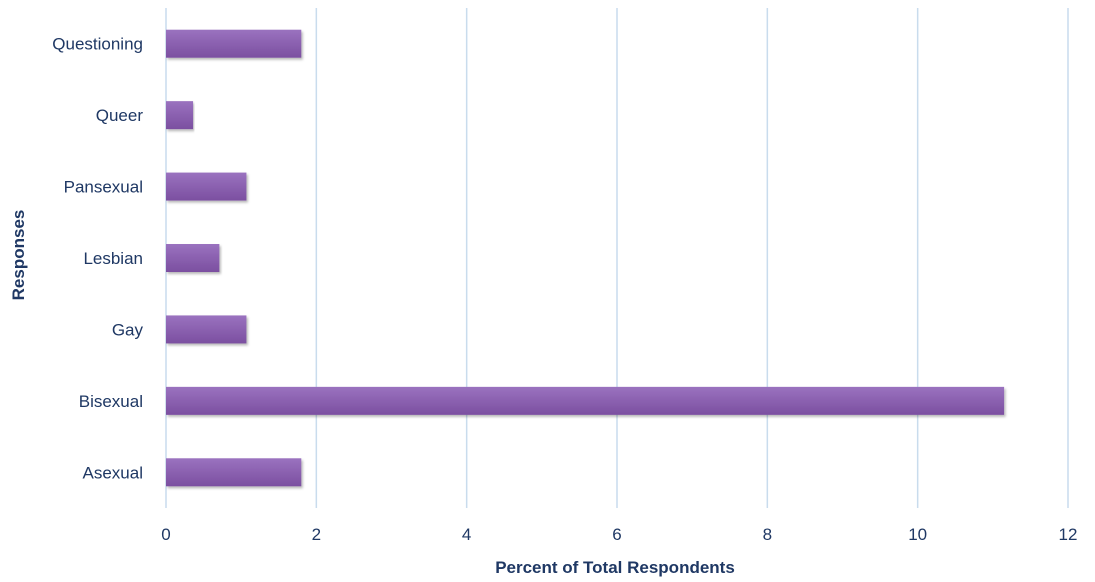 The width and height of the screenshot is (1095, 582). Describe the element at coordinates (615, 567) in the screenshot. I see `x-axis-title: Percent of Total Respondents` at that location.